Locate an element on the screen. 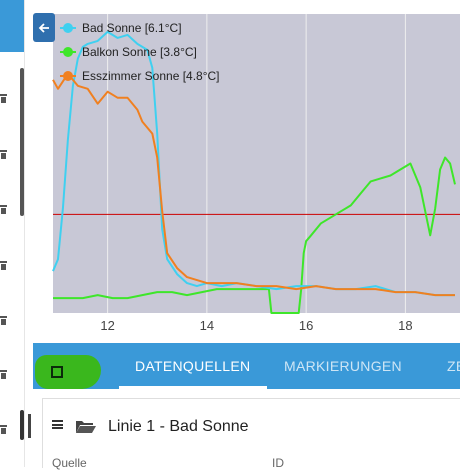  x-tick-label: 12 is located at coordinates (107, 325).